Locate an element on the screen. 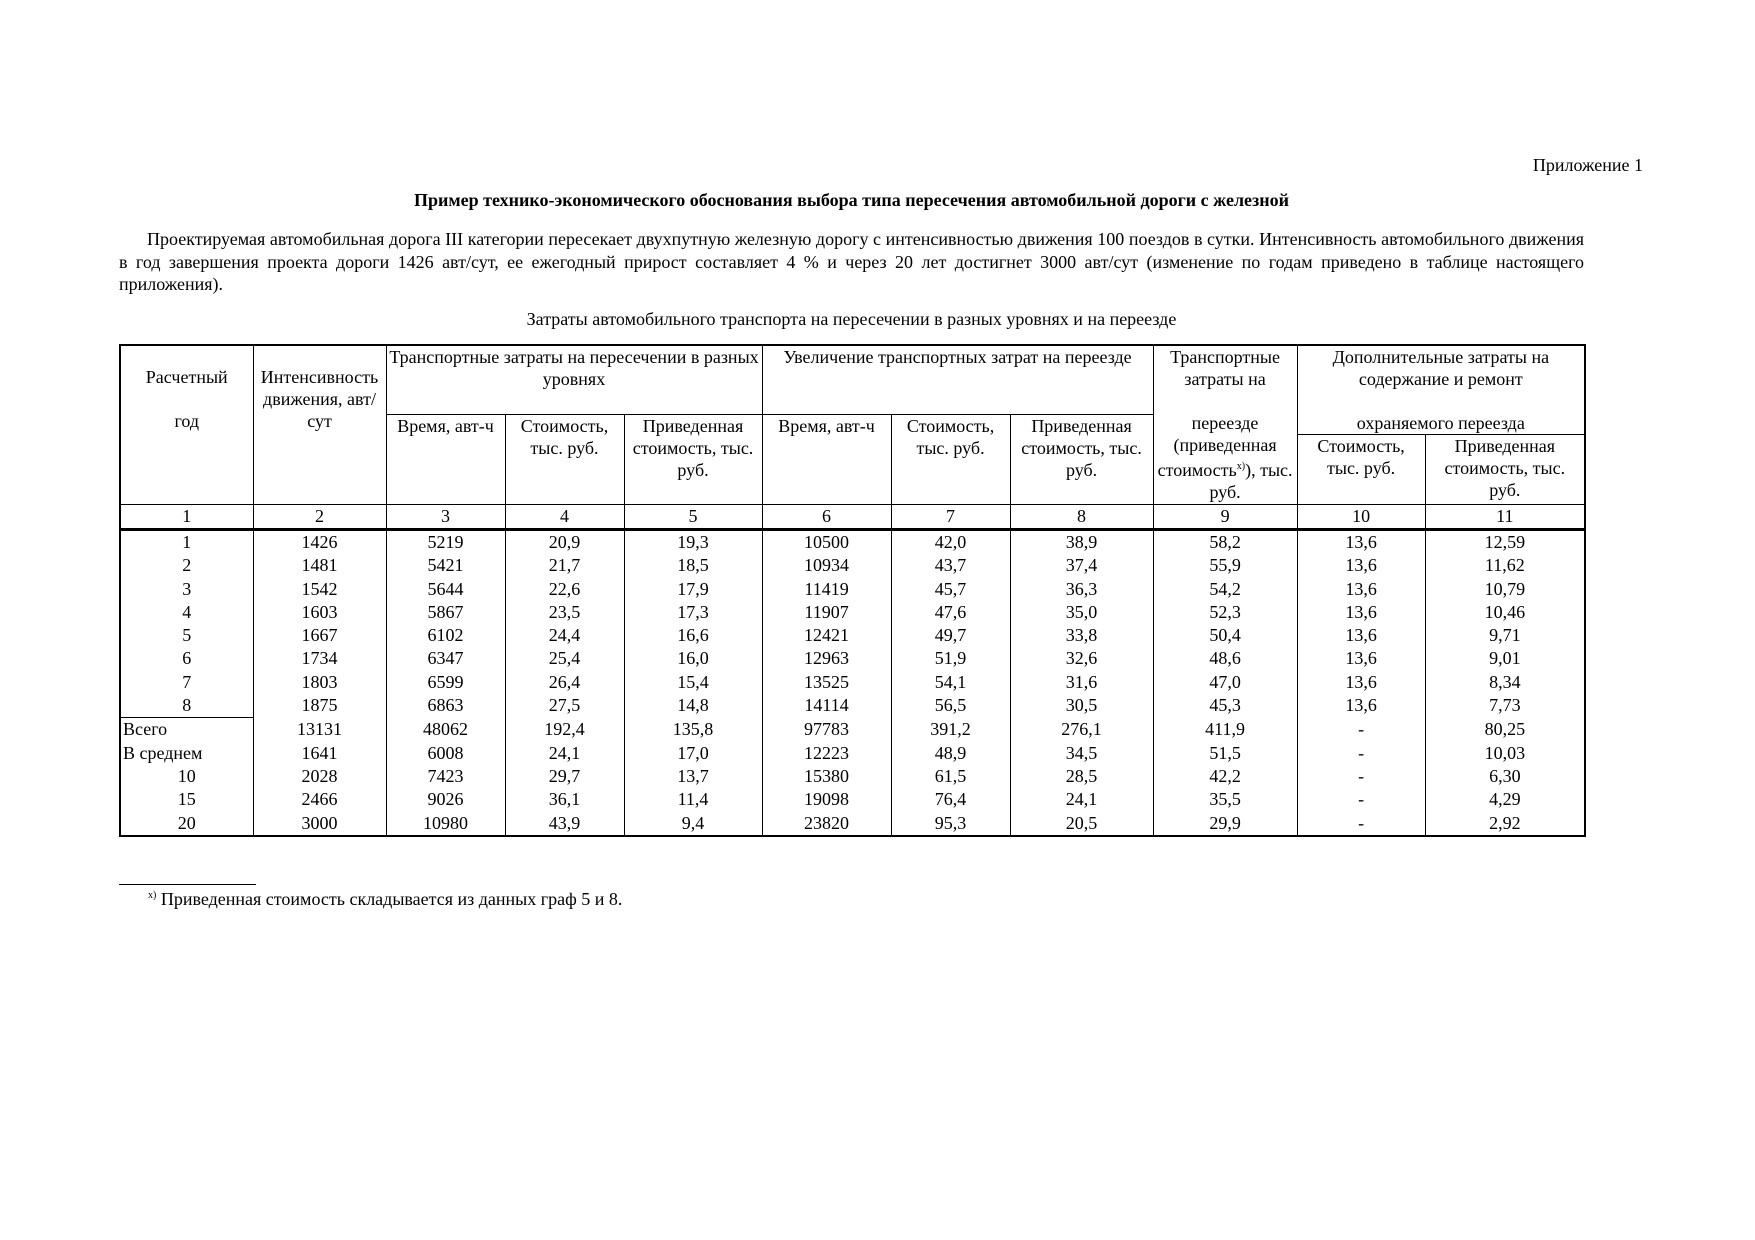 The height and width of the screenshot is (1240, 1755). table-cell: 48,6 is located at coordinates (1225, 659).